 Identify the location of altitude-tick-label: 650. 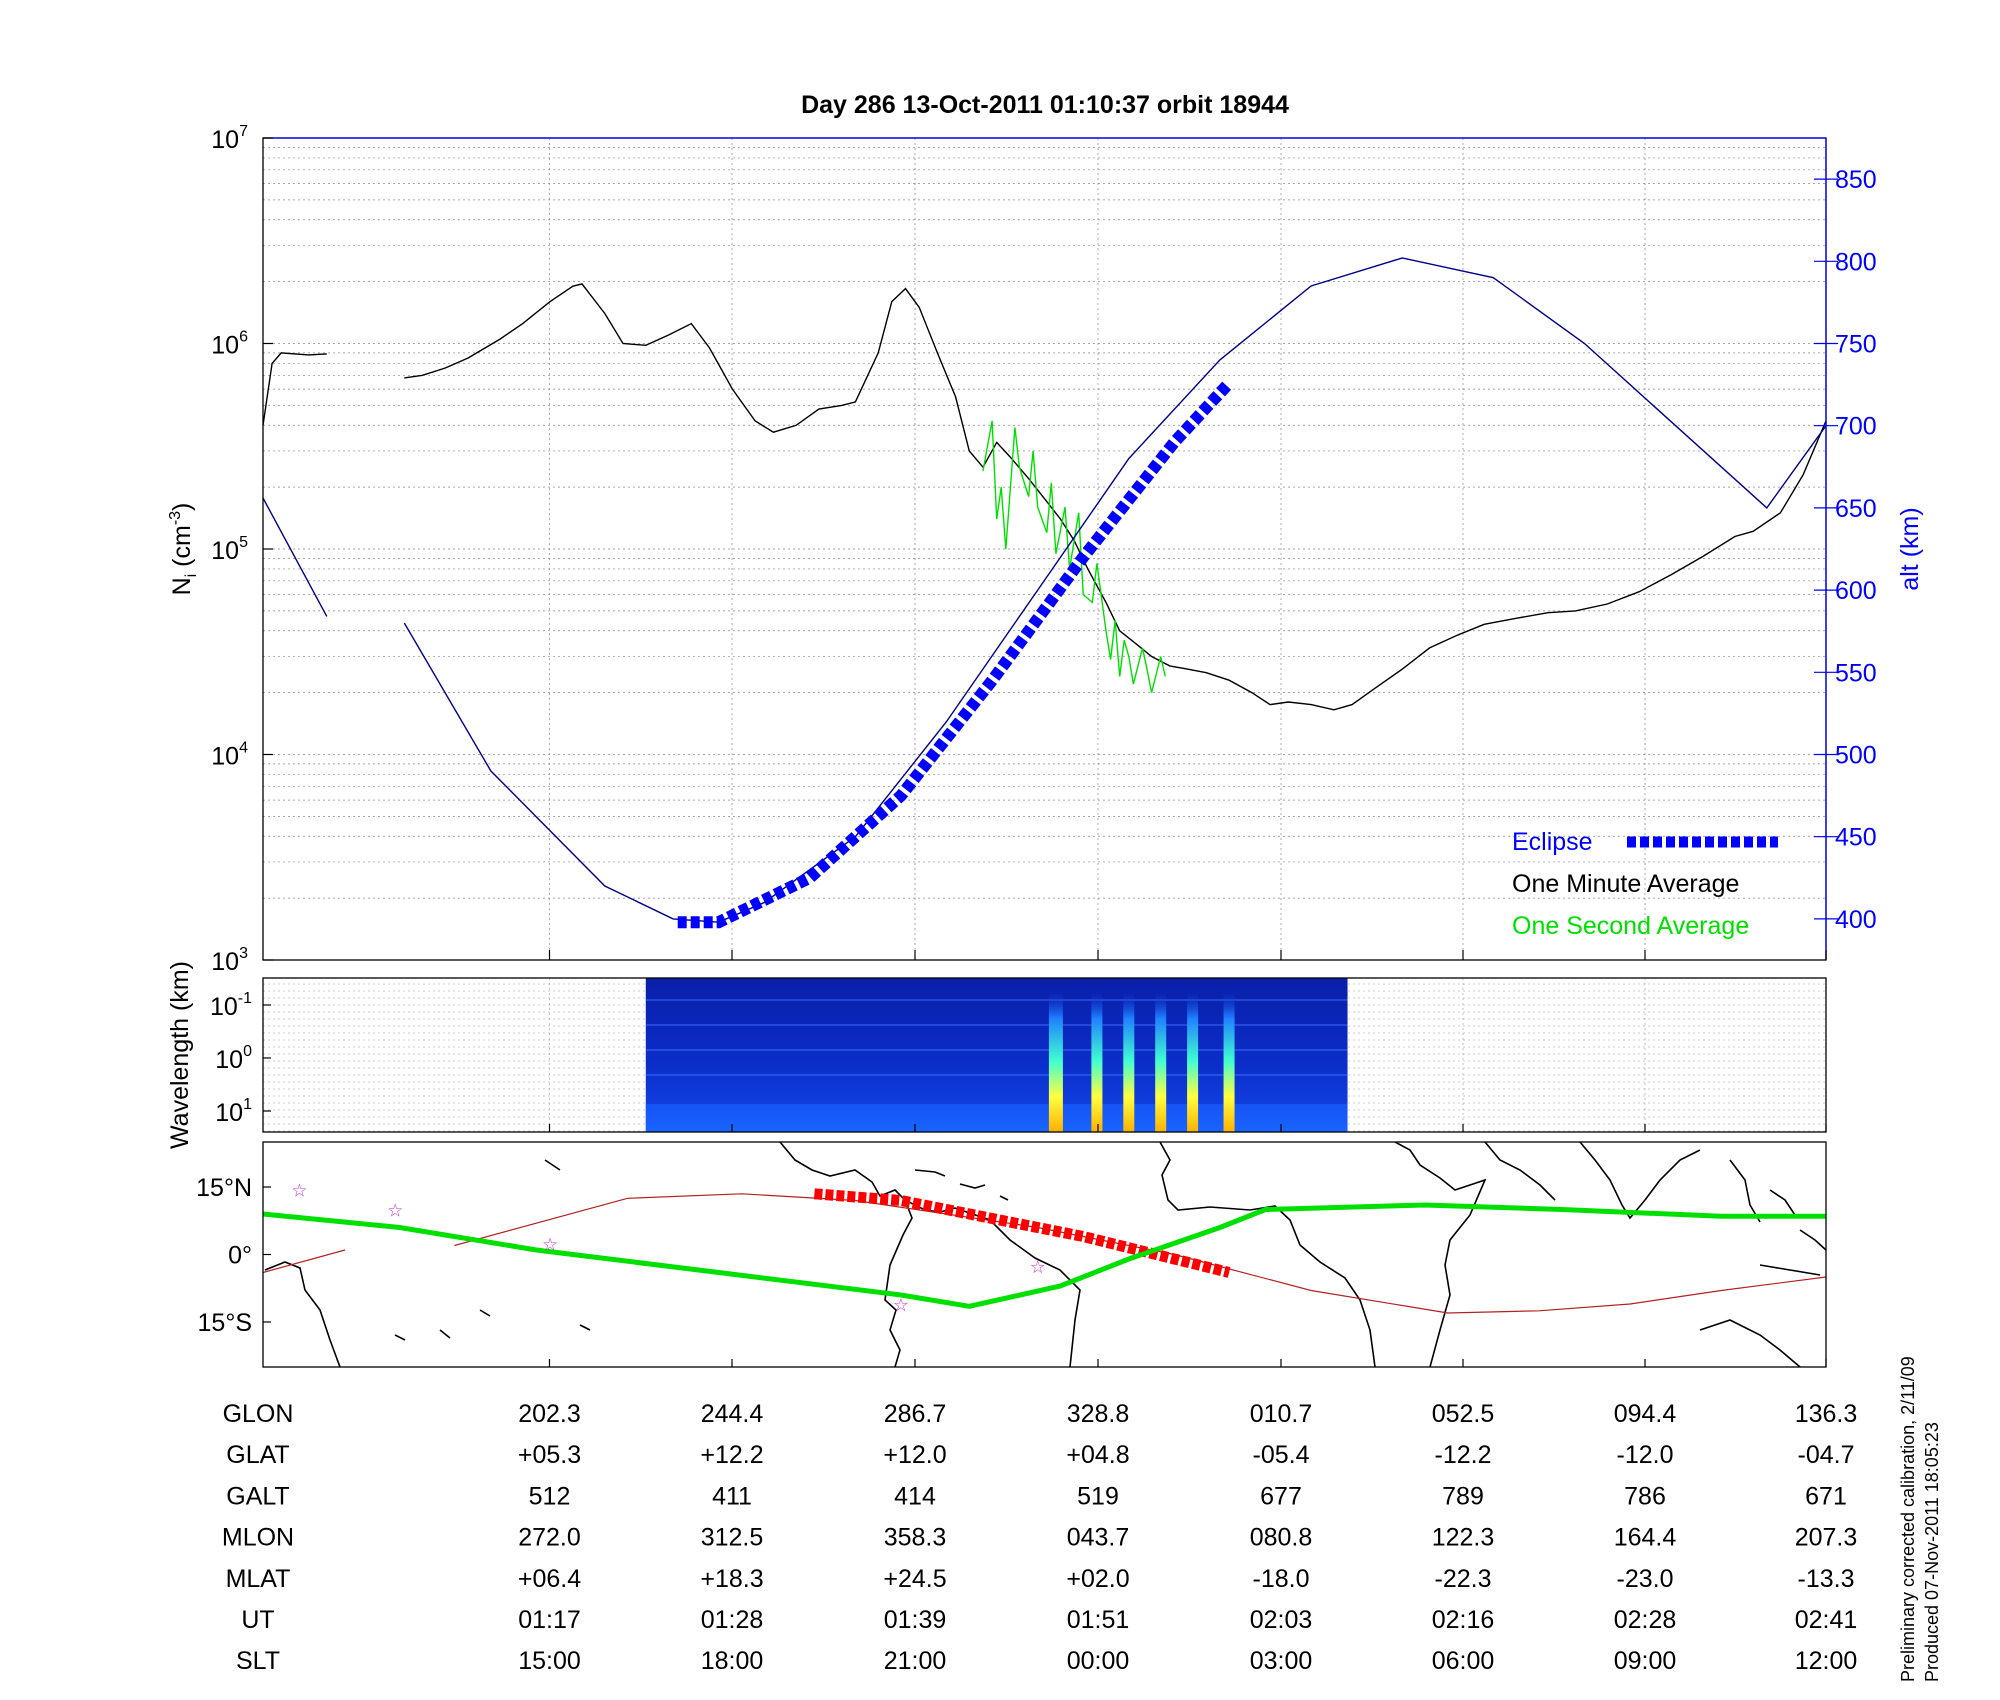
(1856, 509).